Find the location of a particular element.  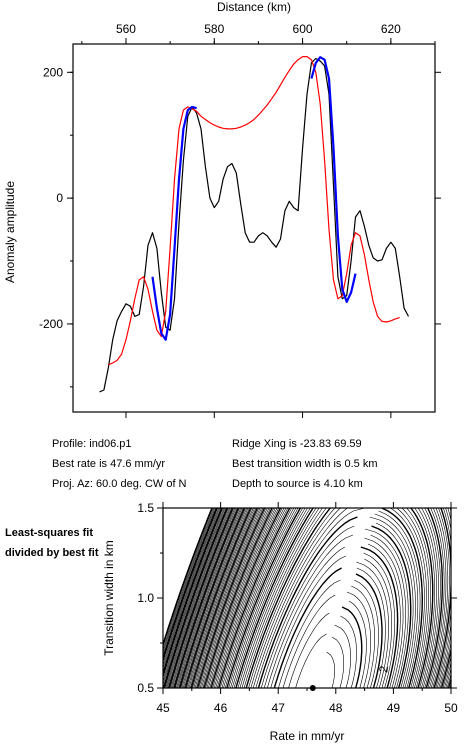

profile-y-tick-label: -200 is located at coordinates (51, 324).